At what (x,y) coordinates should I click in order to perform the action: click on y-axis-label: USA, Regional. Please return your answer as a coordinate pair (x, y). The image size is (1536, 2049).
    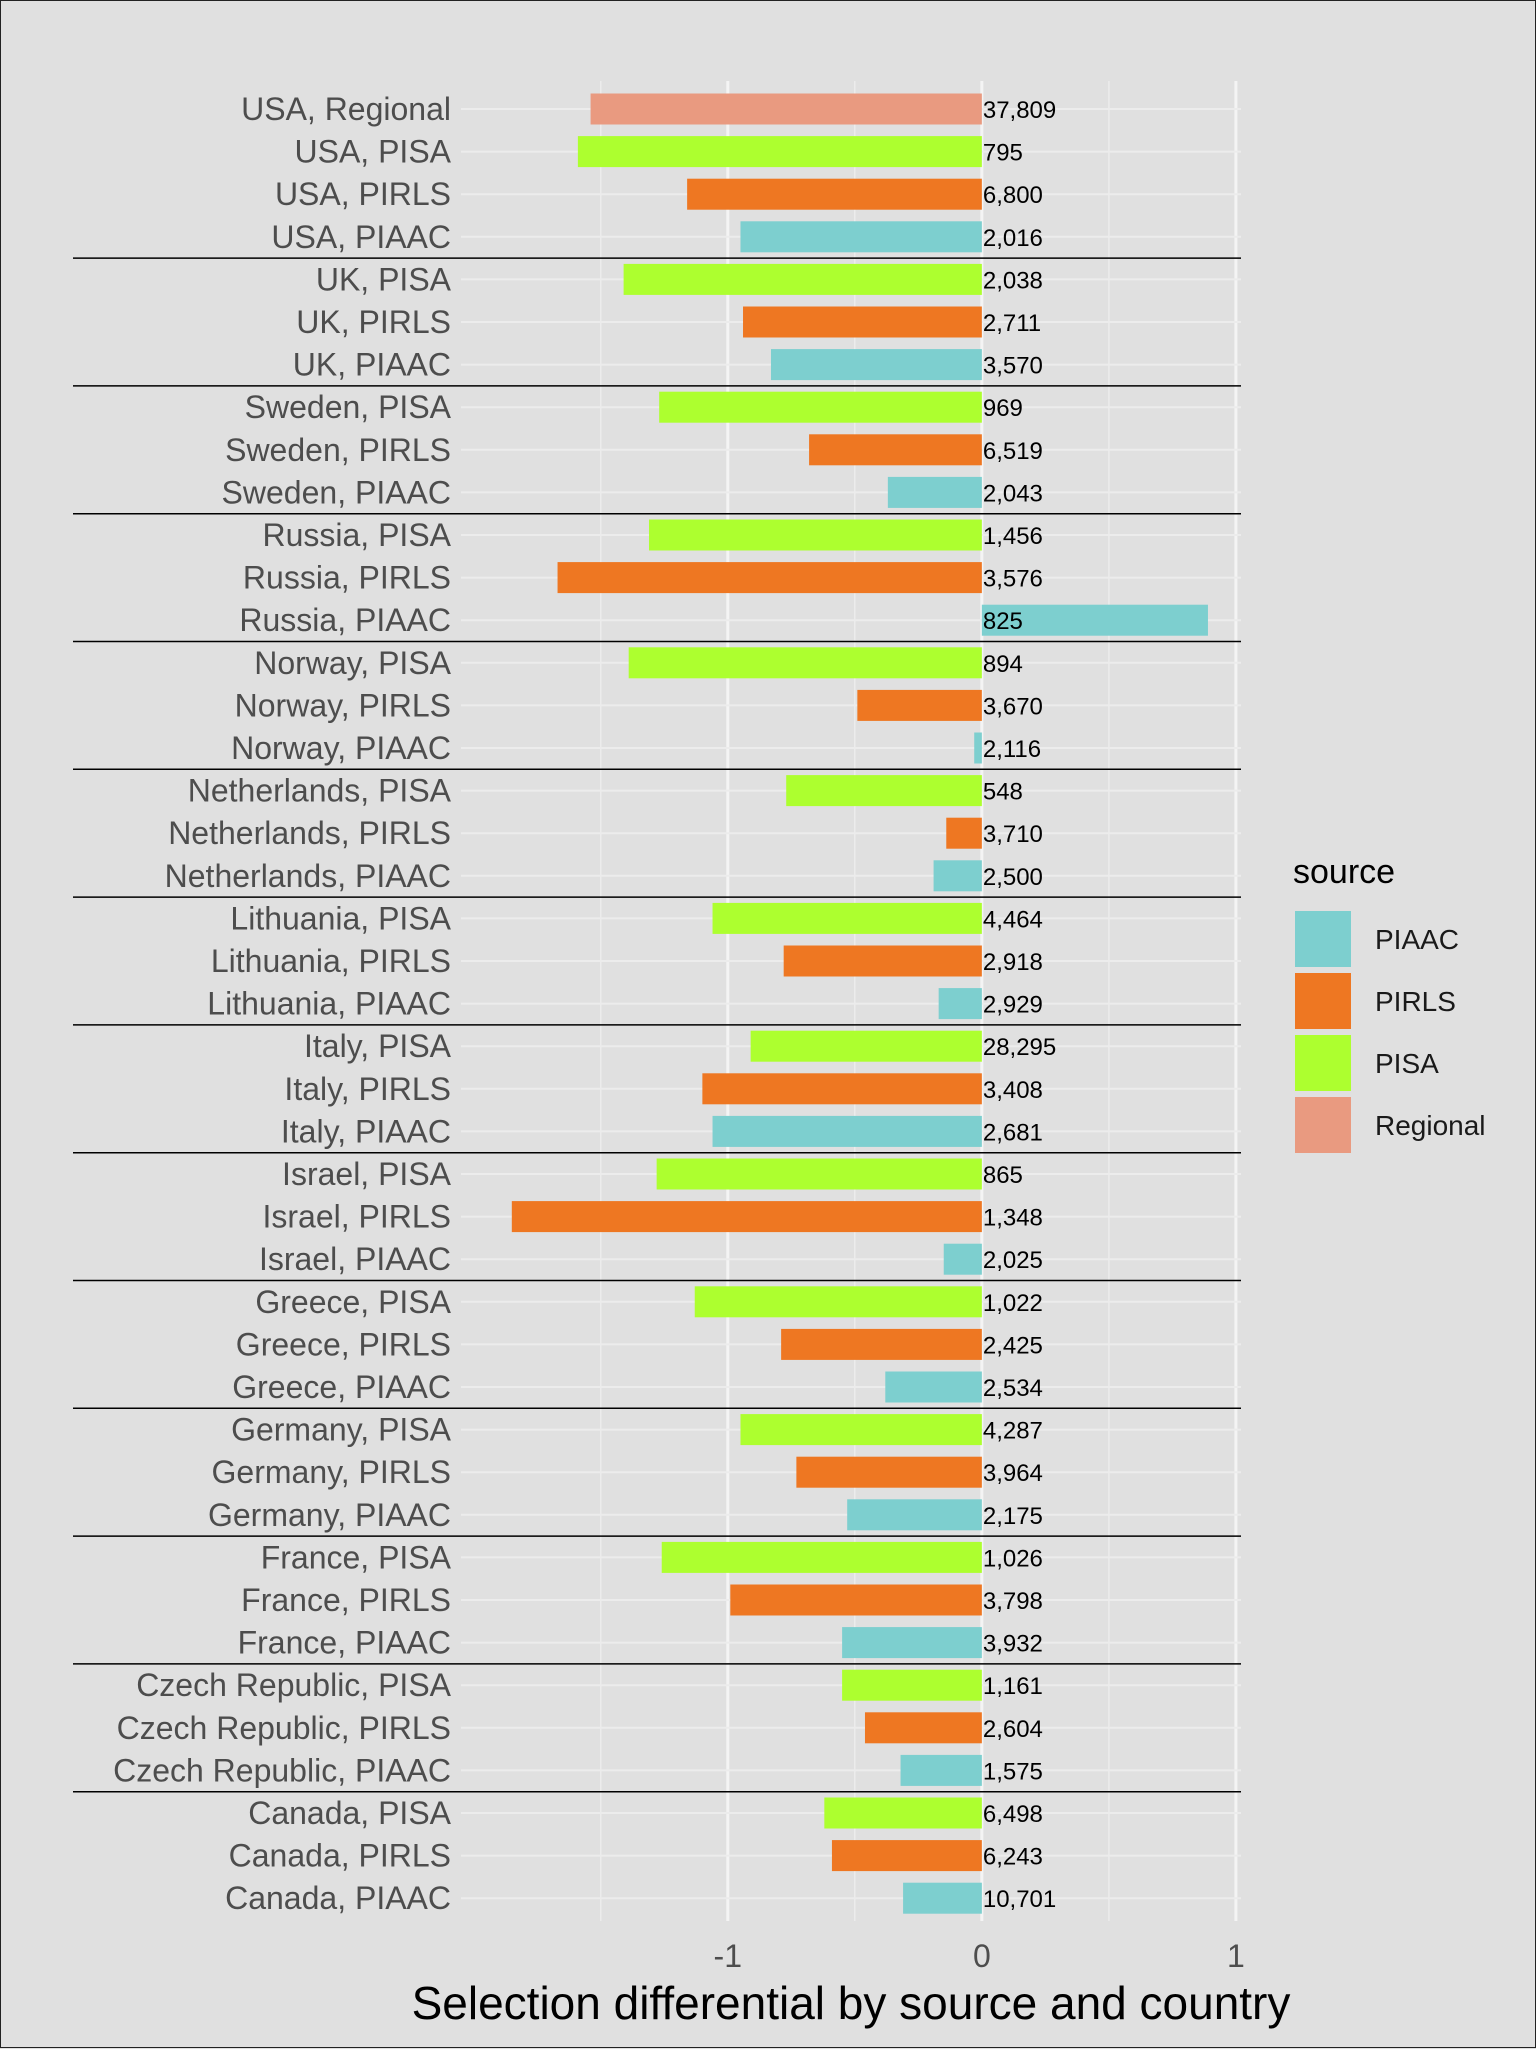
    Looking at the image, I should click on (346, 109).